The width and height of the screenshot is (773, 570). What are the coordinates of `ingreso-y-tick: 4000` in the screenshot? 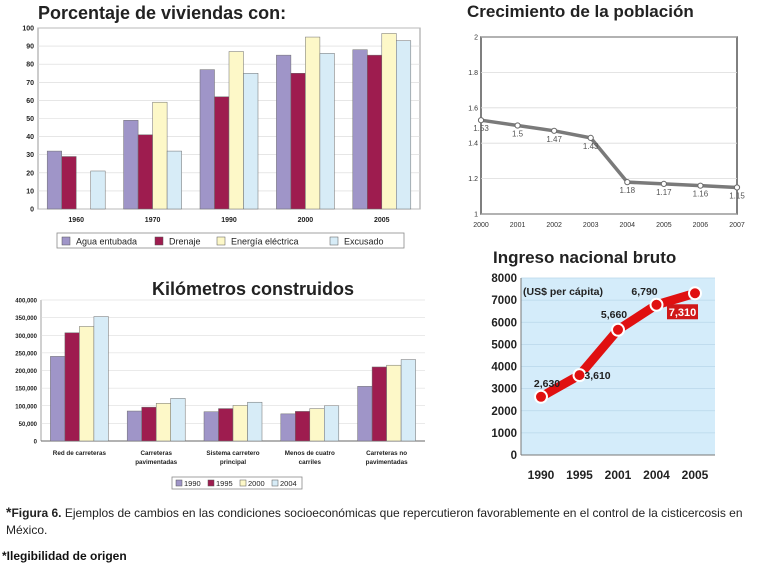 It's located at (504, 368).